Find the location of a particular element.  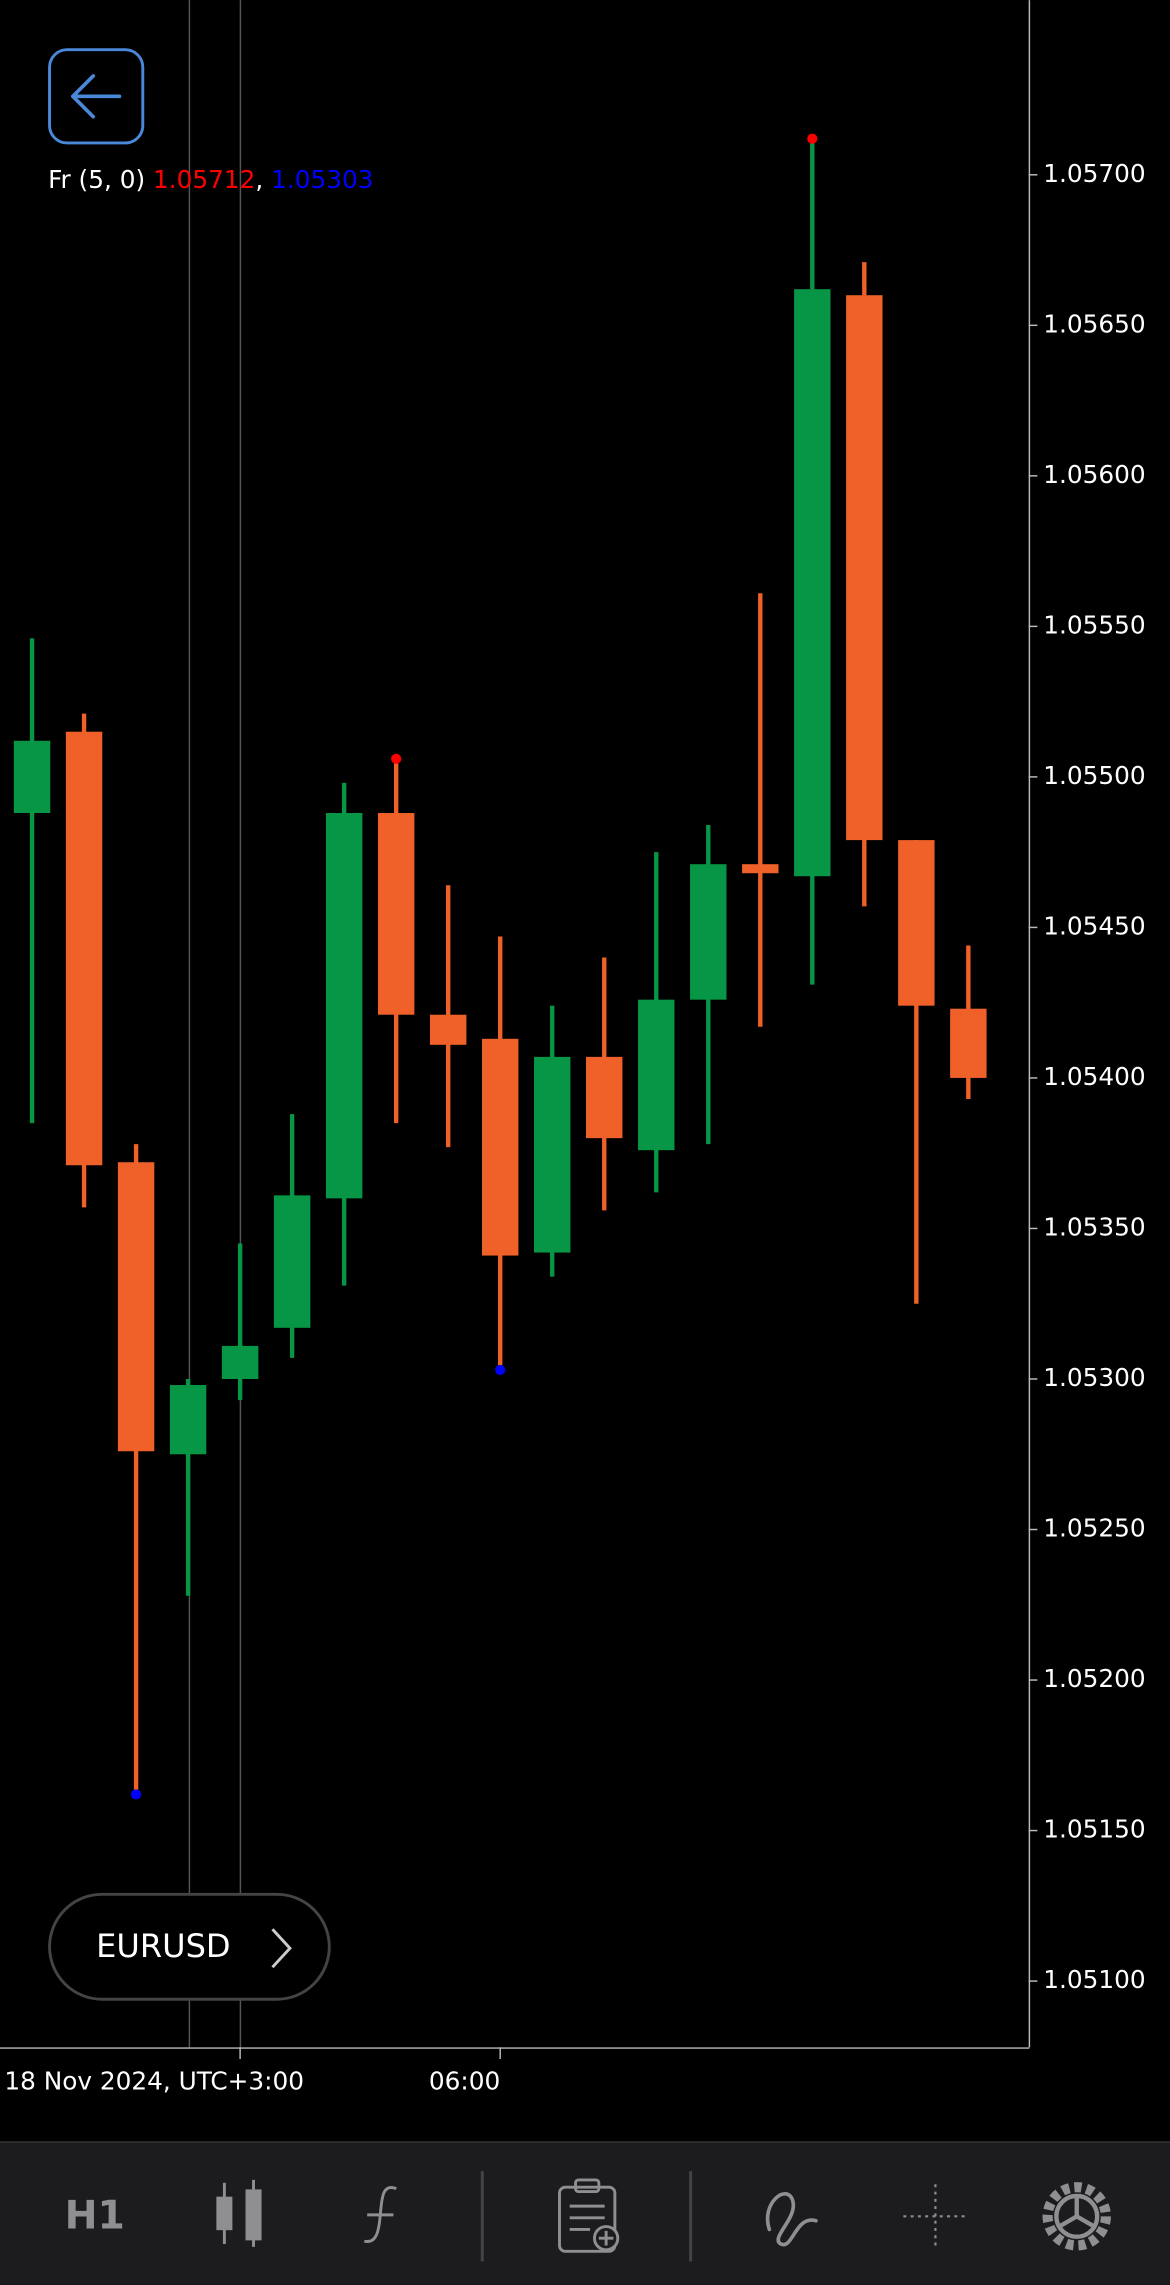

y-tick-label: 1.05250 is located at coordinates (1094, 1528).